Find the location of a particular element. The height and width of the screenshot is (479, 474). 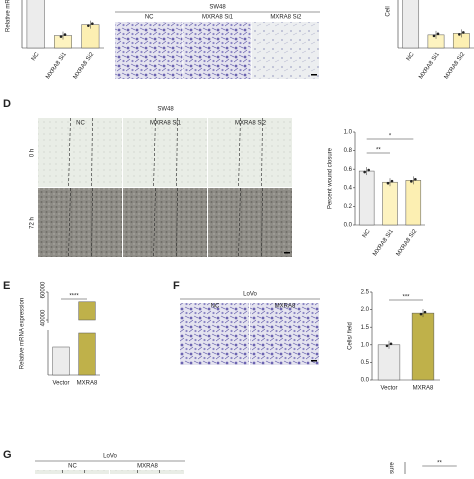

y-tick-label: 0.8 is located at coordinates (348, 151).